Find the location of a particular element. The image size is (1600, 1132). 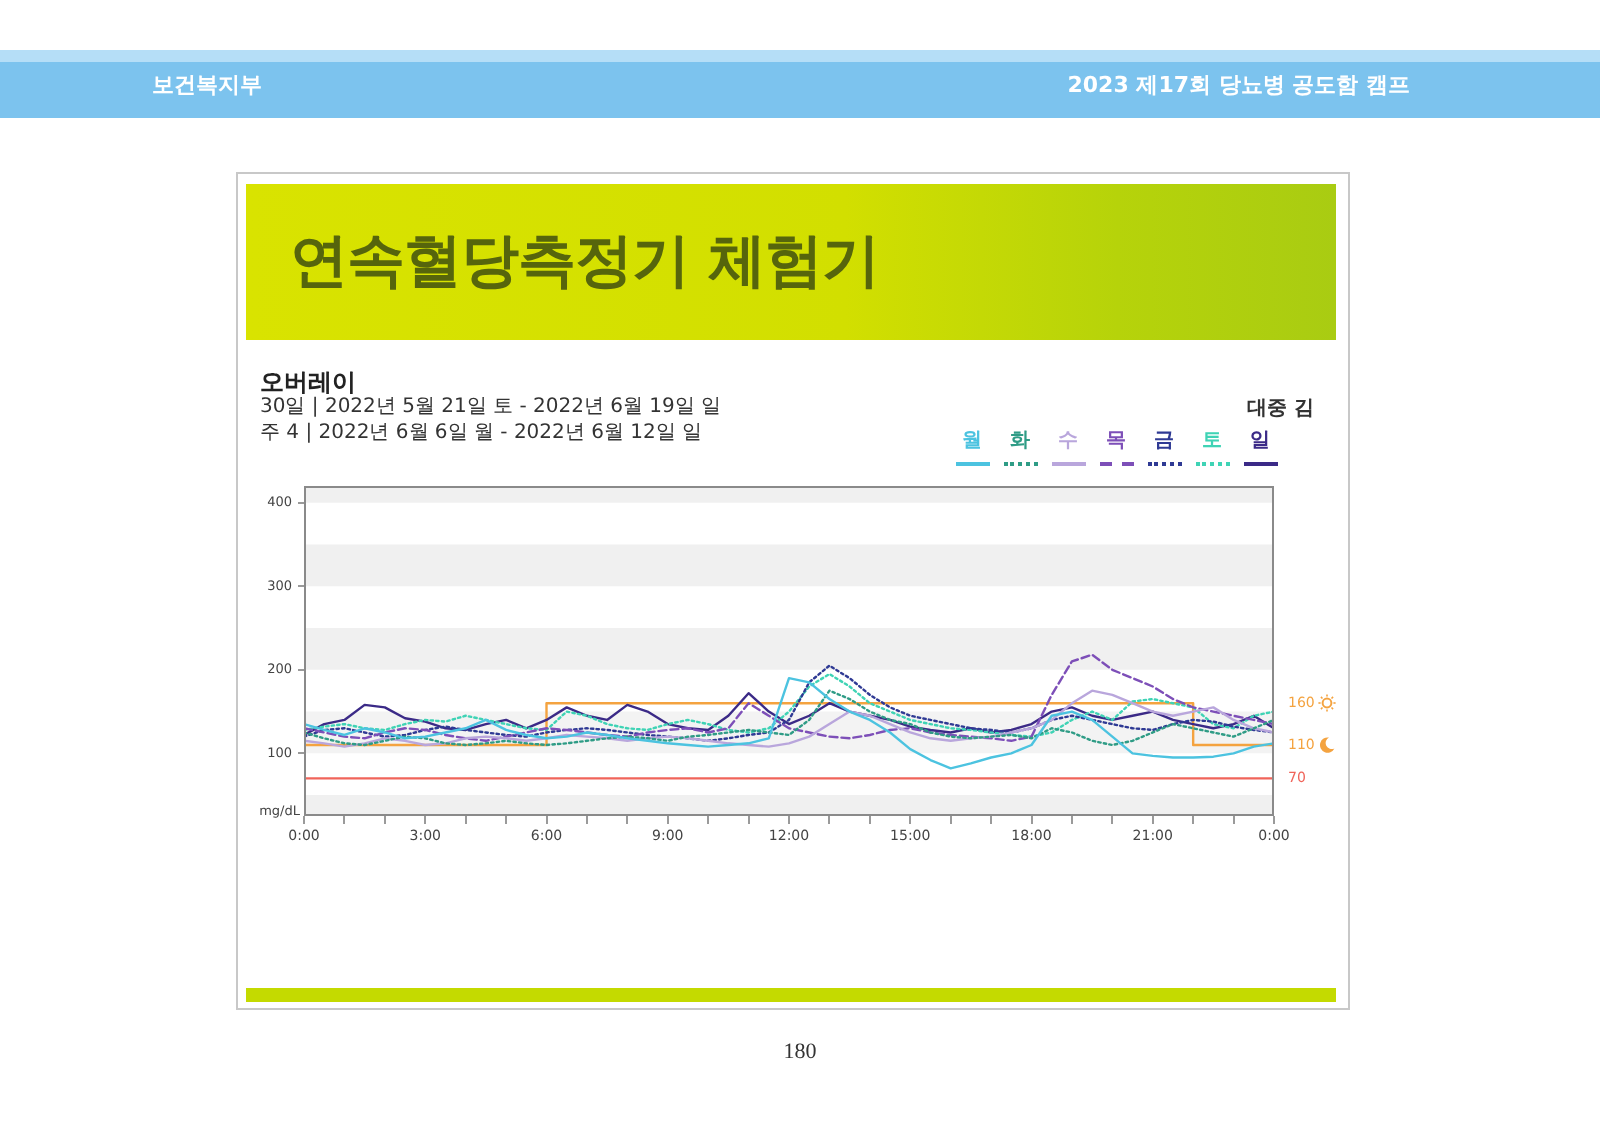

text: 주 4 | 2022년 6월 6일 월 - 2022년 6월 12일 일 is located at coordinates (481, 433).